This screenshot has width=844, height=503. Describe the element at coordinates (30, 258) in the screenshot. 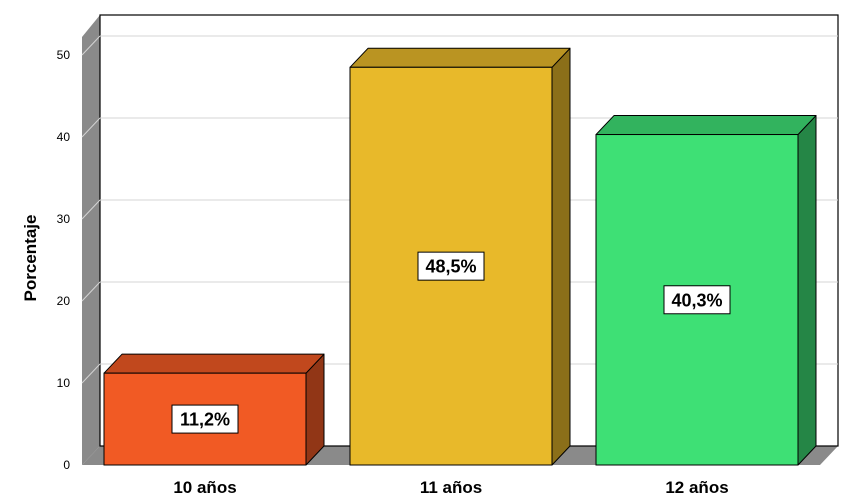

I see `y-axis-title: Porcentaje` at that location.